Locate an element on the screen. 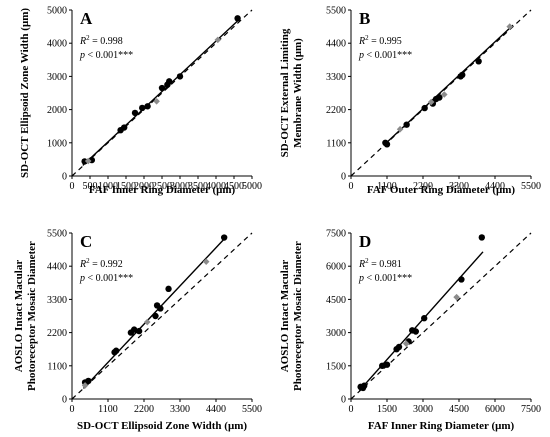 This screenshot has width=550, height=437. y-tick-label: 1100 is located at coordinates (336, 143).